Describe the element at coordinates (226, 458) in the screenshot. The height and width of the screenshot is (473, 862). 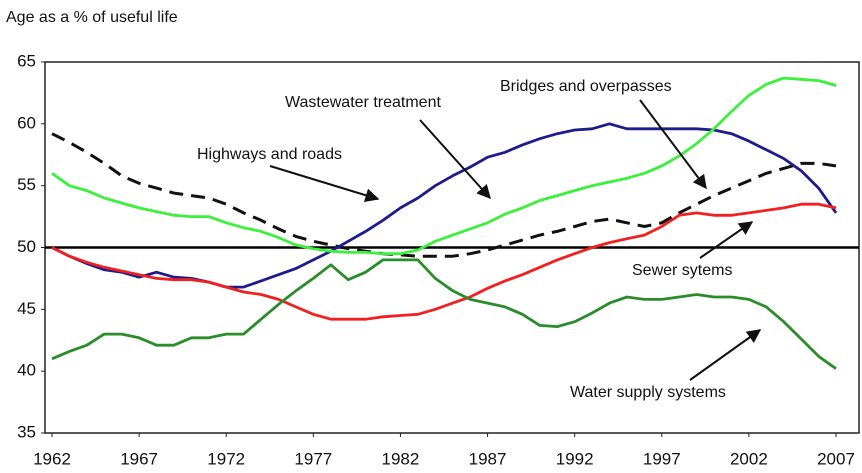
I see `x-tick-label: 1972` at that location.